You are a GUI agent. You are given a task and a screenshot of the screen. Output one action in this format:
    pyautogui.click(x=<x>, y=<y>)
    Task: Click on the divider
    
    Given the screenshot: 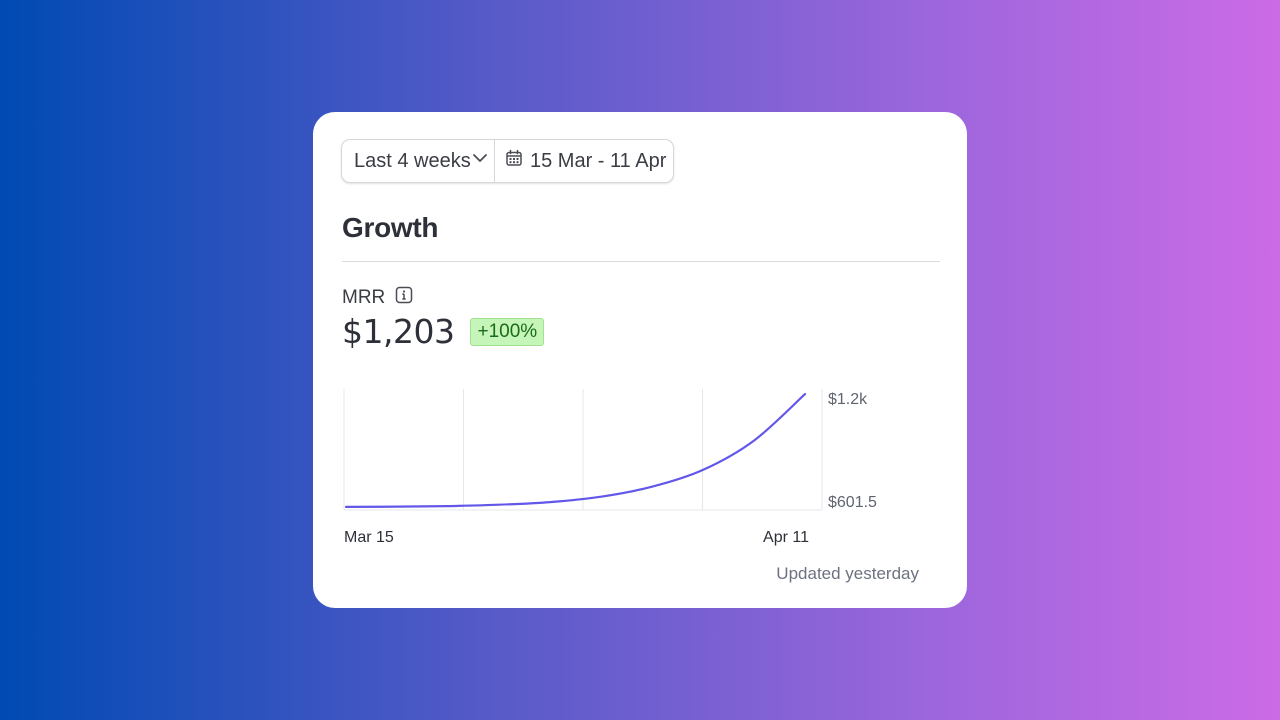 What is the action you would take?
    pyautogui.click(x=641, y=261)
    